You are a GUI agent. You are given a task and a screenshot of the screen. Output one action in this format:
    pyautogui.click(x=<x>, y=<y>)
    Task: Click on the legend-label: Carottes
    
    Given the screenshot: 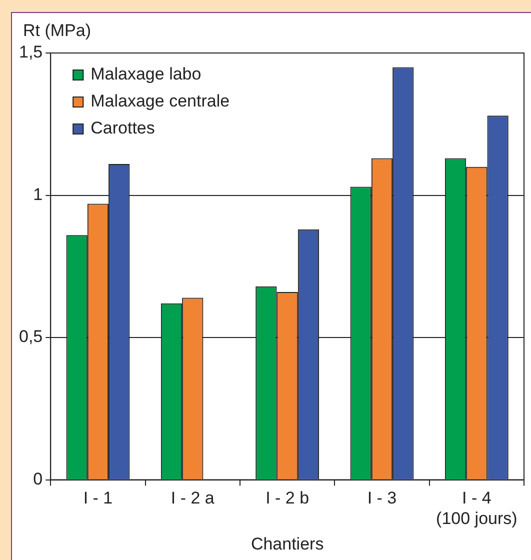 What is the action you would take?
    pyautogui.click(x=122, y=128)
    